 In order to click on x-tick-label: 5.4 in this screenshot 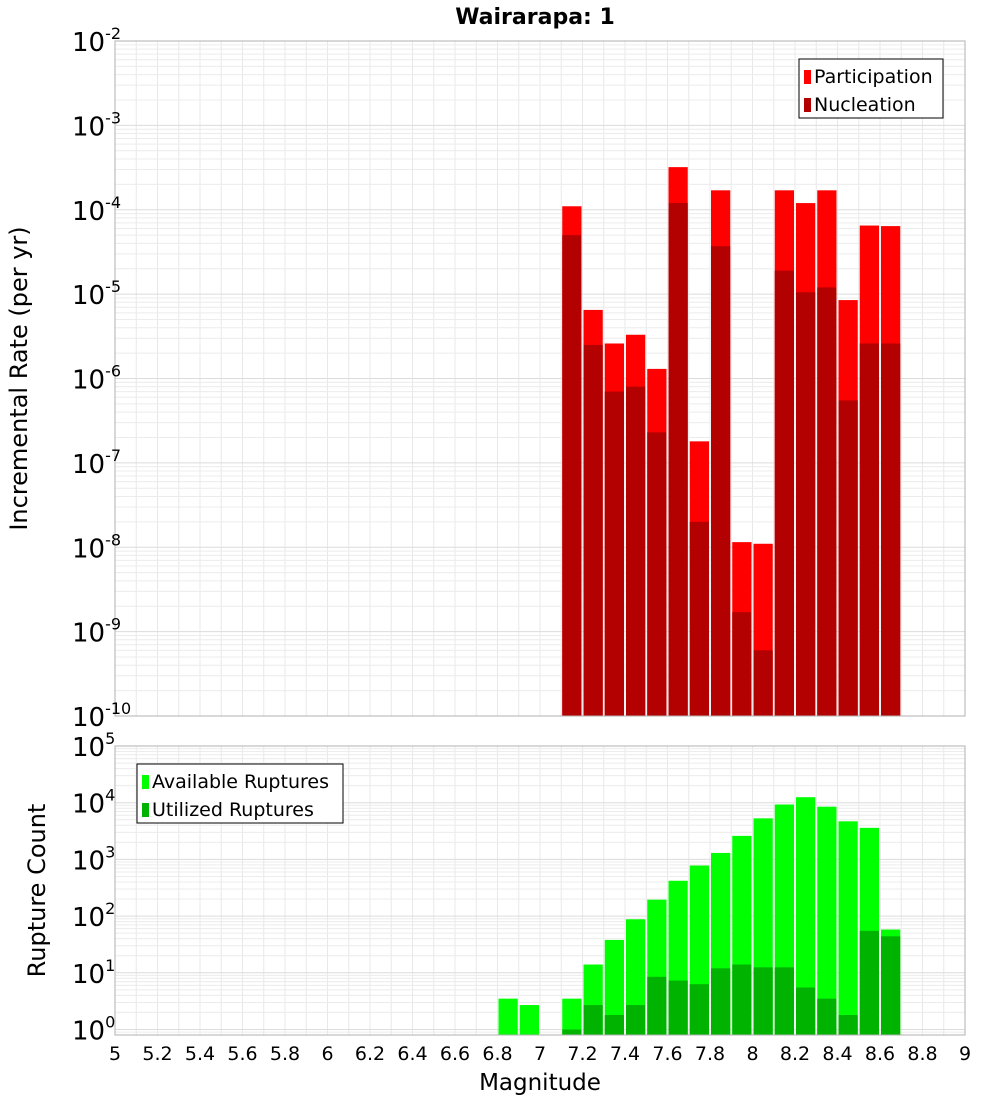, I will do `click(200, 1054)`.